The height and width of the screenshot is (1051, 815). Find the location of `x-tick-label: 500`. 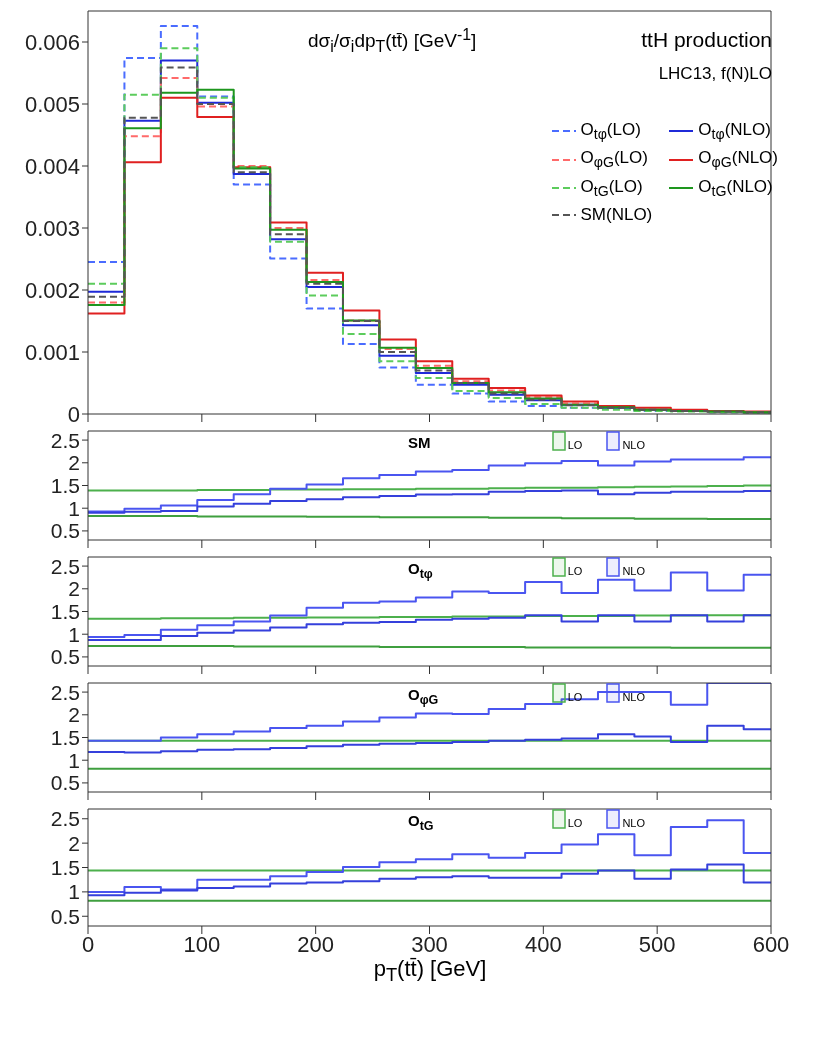

x-tick-label: 500 is located at coordinates (657, 944).